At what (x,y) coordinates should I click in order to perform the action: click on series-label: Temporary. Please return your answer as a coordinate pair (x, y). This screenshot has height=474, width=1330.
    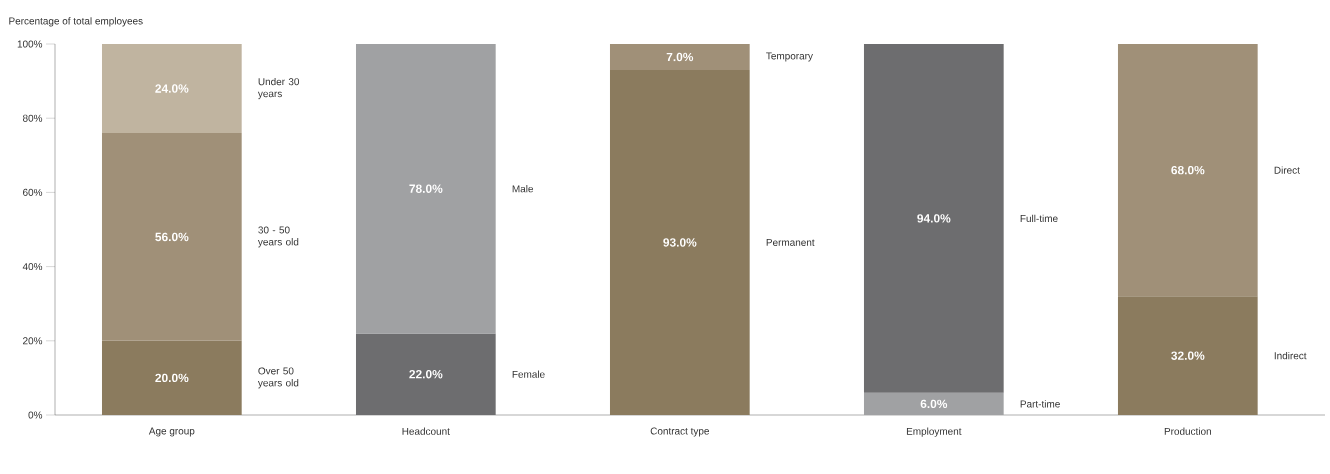
    Looking at the image, I should click on (789, 57).